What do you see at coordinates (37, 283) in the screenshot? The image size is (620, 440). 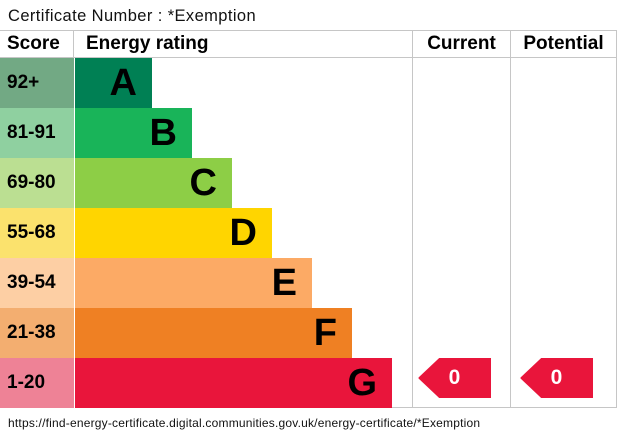 I see `score-range-e: 39-54` at bounding box center [37, 283].